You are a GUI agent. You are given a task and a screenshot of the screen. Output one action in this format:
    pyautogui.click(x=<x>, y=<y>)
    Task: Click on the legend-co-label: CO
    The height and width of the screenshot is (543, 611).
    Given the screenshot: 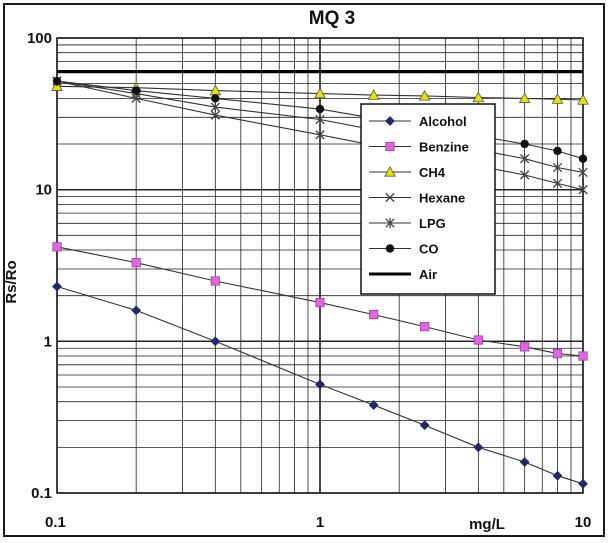 What is the action you would take?
    pyautogui.click(x=429, y=249)
    